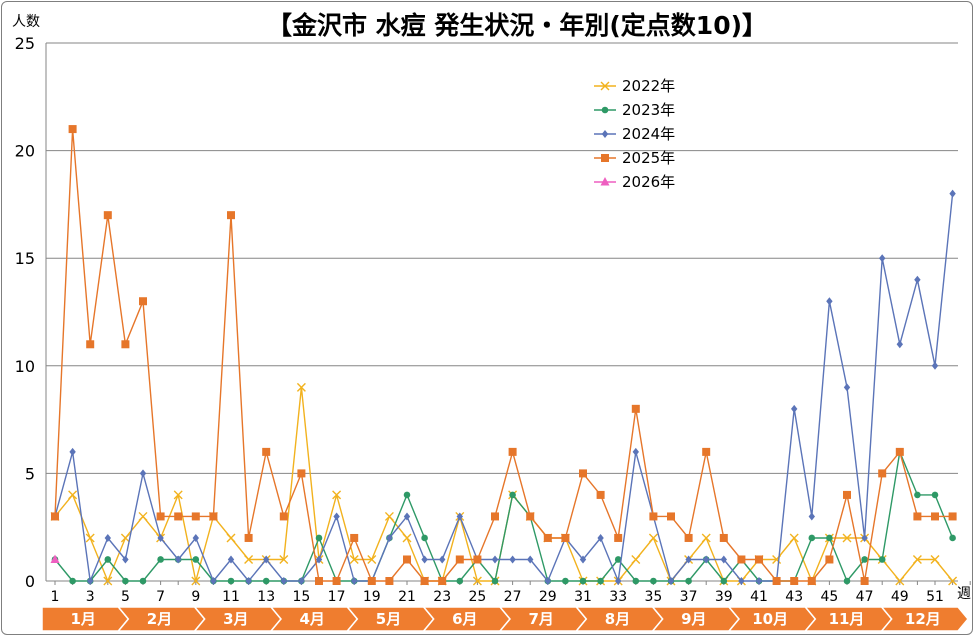 The width and height of the screenshot is (976, 638). Describe the element at coordinates (634, 110) in the screenshot. I see `legend-item: 2023年` at that location.